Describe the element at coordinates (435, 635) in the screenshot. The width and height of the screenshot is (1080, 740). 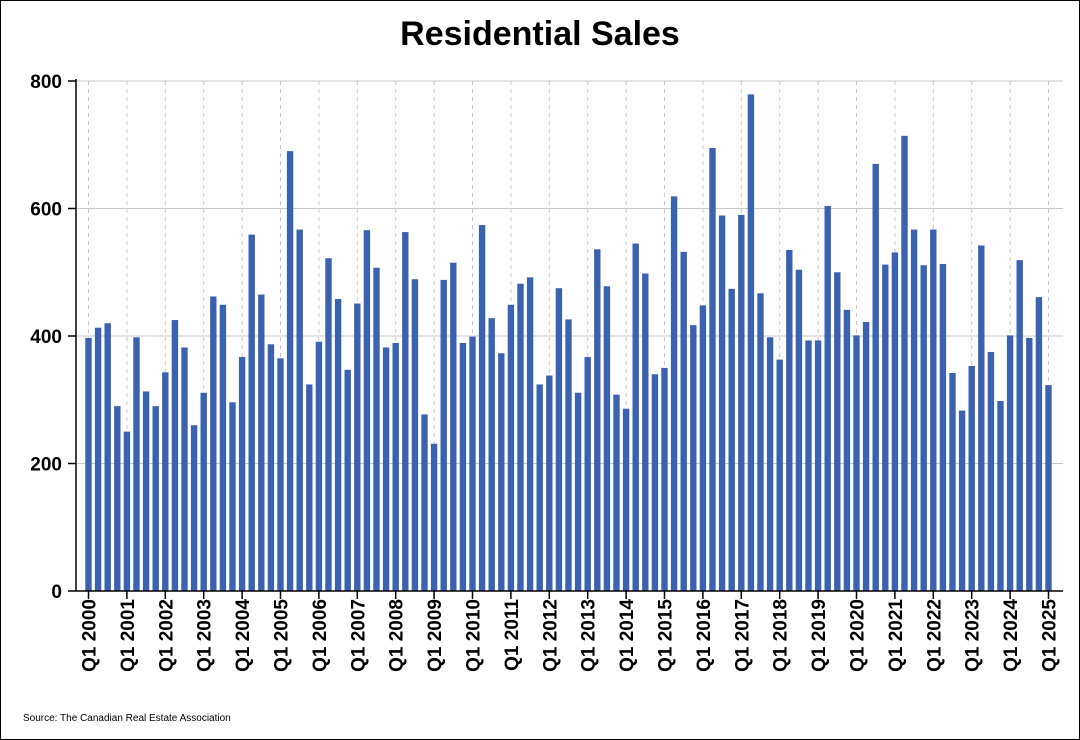
I see `x-tick-label: Q1 2009` at that location.